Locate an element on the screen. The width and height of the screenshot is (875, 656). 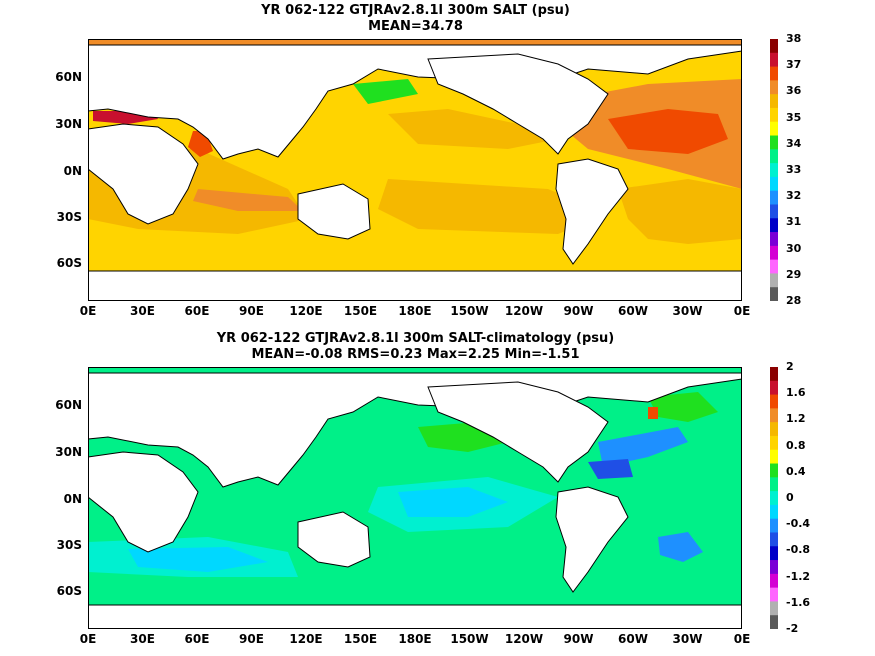
colorbar-tick-label: 29 is located at coordinates (794, 274).